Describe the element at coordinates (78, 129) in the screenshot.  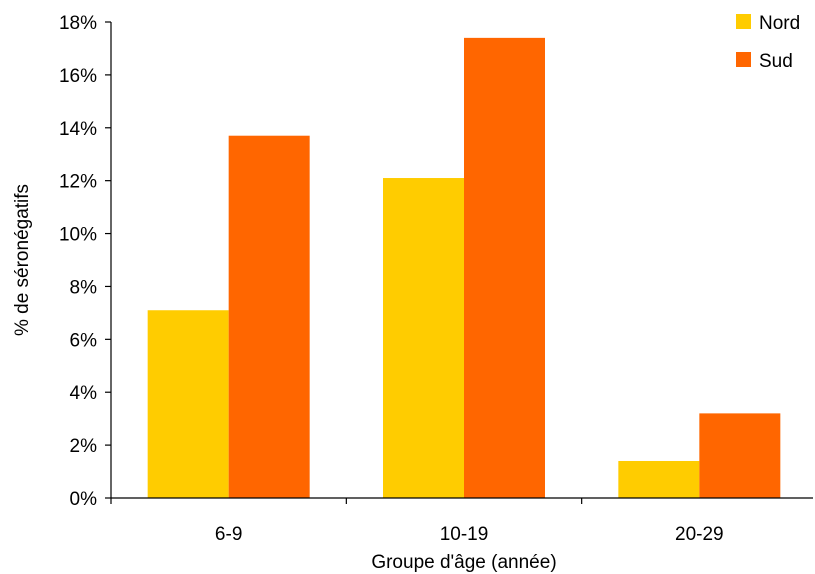
I see `y-tick-label: 14%` at that location.